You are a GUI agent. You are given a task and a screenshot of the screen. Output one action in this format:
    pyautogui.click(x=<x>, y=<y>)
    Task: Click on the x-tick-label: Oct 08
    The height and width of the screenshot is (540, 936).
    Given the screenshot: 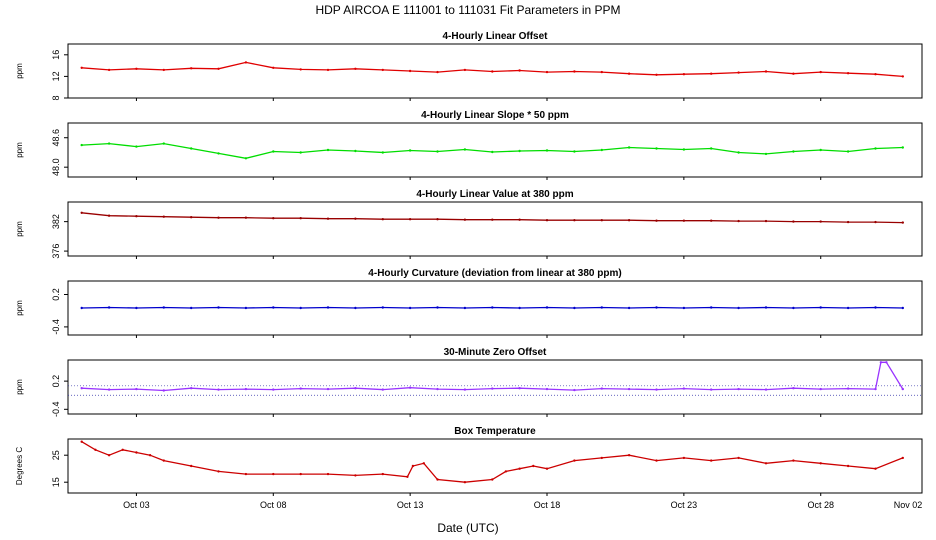 What is the action you would take?
    pyautogui.click(x=273, y=505)
    